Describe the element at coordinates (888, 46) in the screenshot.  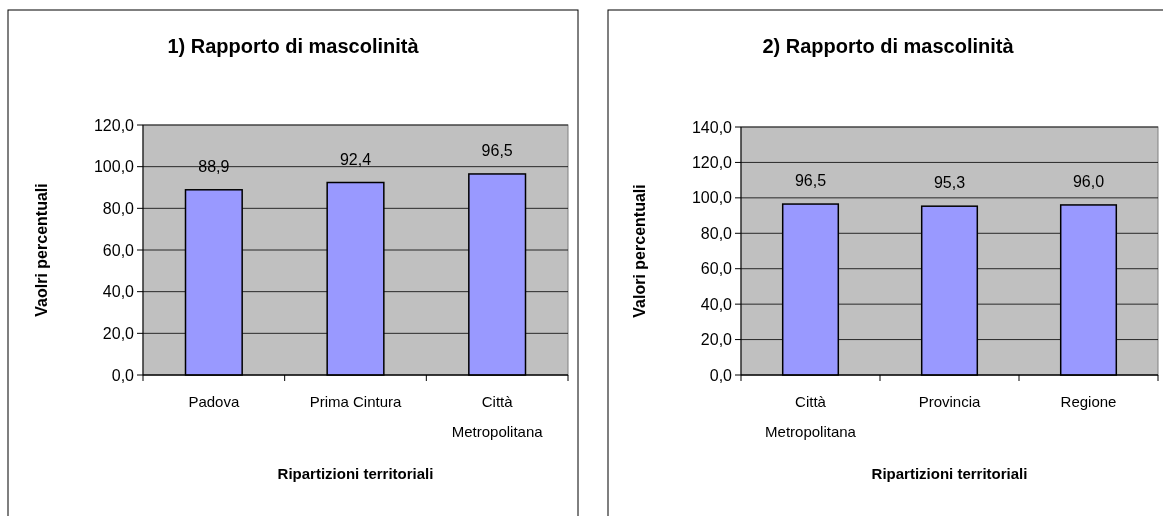
I see `chart-title: 2) Rapporto di mascolinità` at that location.